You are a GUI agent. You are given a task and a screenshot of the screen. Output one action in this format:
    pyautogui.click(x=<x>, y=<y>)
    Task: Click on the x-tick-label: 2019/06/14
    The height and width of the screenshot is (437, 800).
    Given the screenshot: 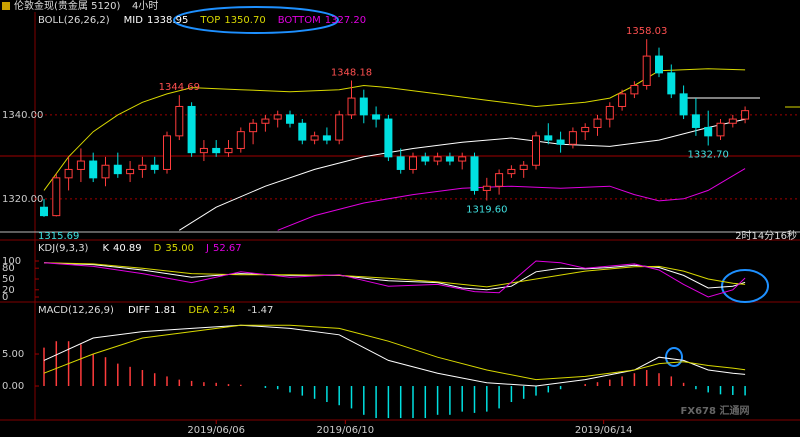 What is the action you would take?
    pyautogui.click(x=604, y=430)
    